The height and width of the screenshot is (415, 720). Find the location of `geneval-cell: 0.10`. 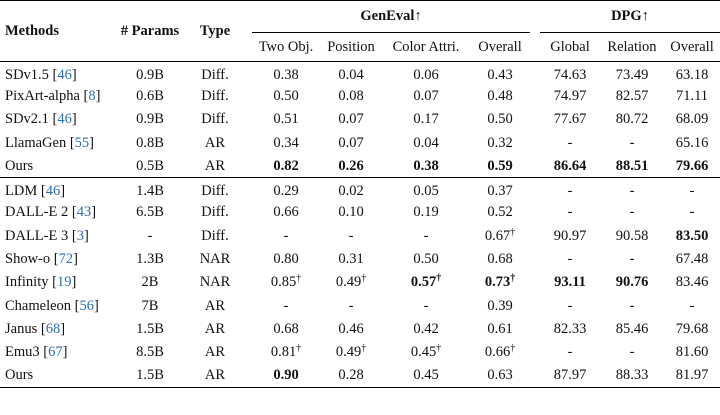

geneval-cell: 0.10 is located at coordinates (351, 212).